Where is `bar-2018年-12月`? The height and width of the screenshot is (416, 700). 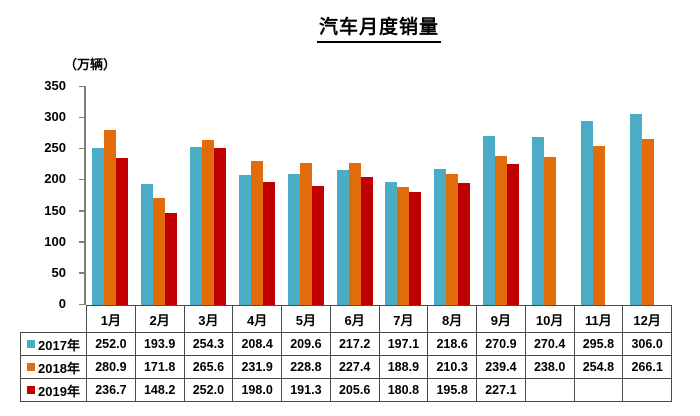 bar-2018年-12月 is located at coordinates (647, 222).